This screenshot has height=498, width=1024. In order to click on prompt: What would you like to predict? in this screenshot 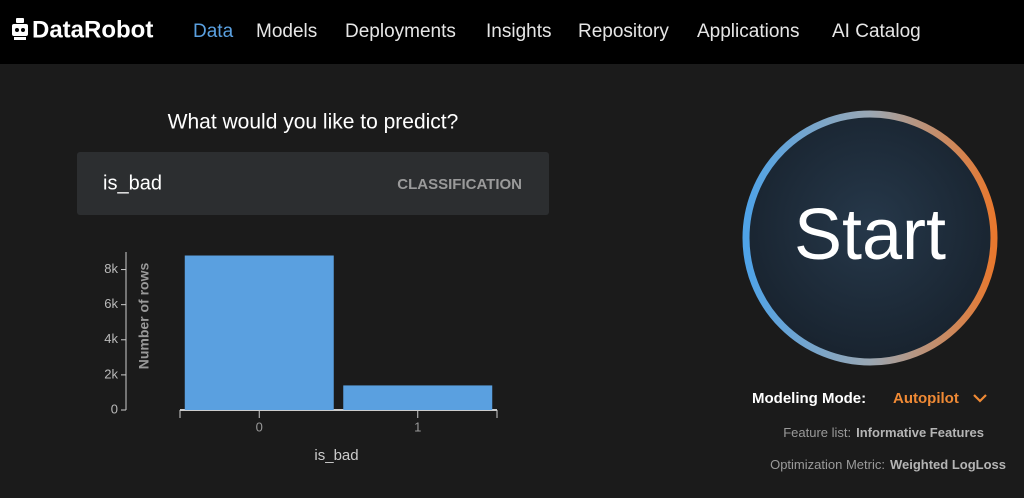, I will do `click(313, 122)`.